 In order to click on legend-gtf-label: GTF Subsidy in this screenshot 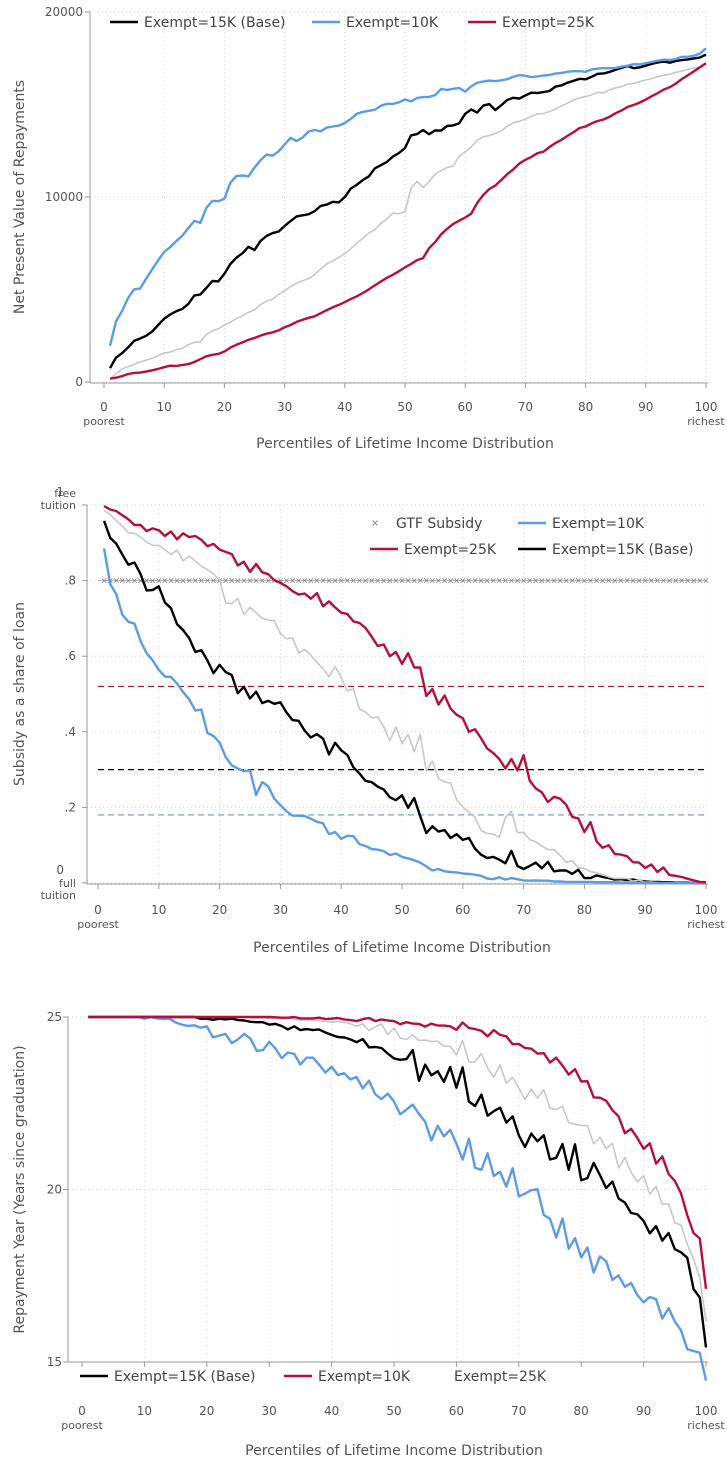, I will do `click(439, 524)`.